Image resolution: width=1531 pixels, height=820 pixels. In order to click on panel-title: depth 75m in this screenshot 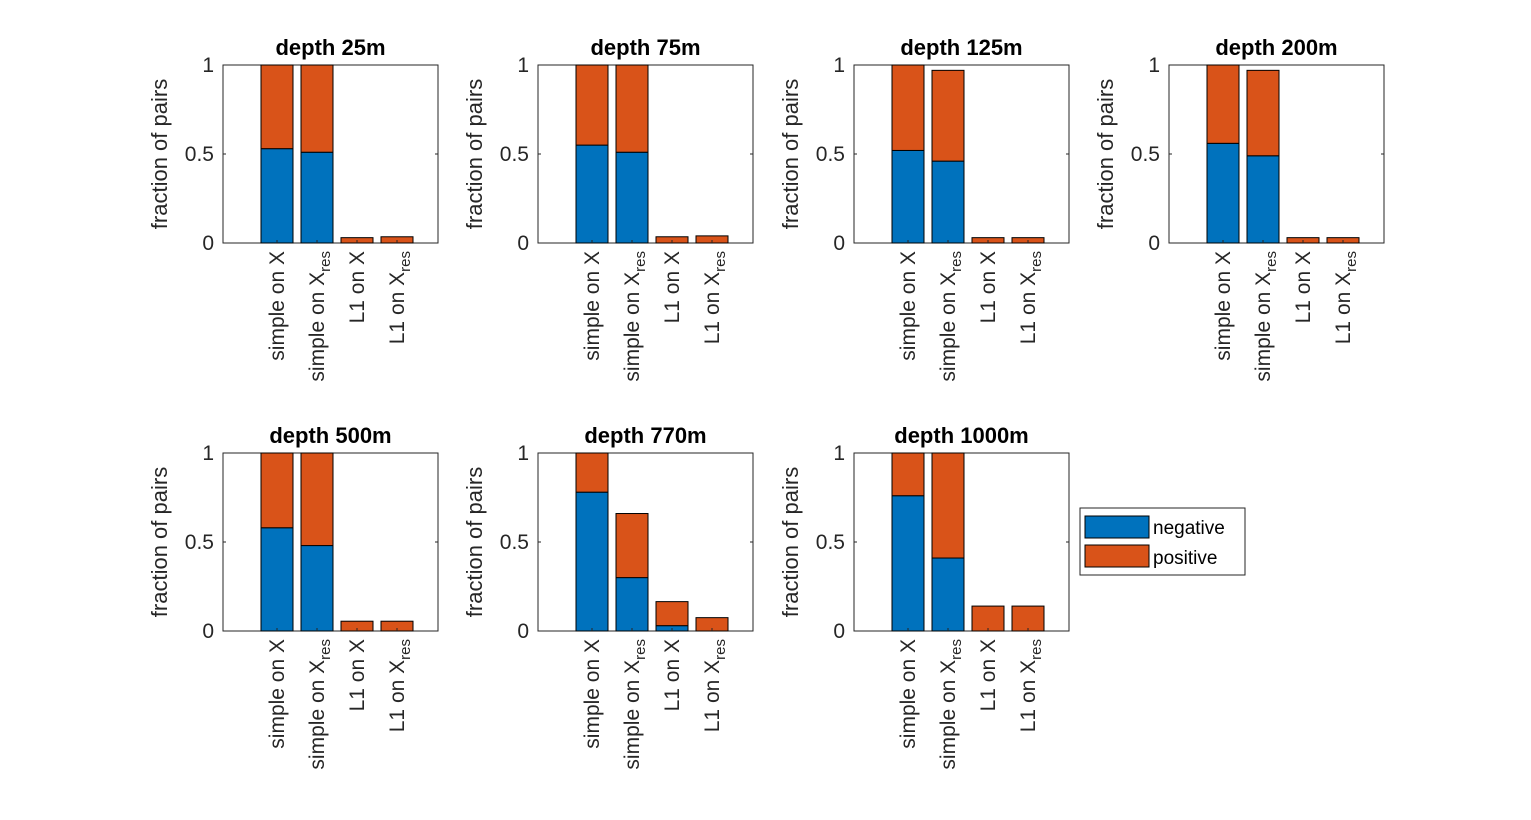, I will do `click(645, 47)`.